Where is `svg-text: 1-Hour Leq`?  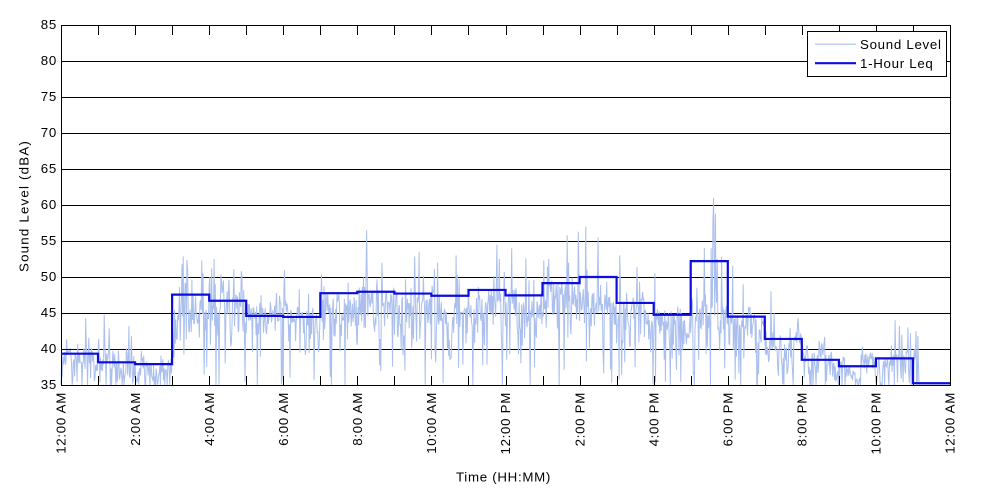
svg-text: 1-Hour Leq is located at coordinates (897, 63).